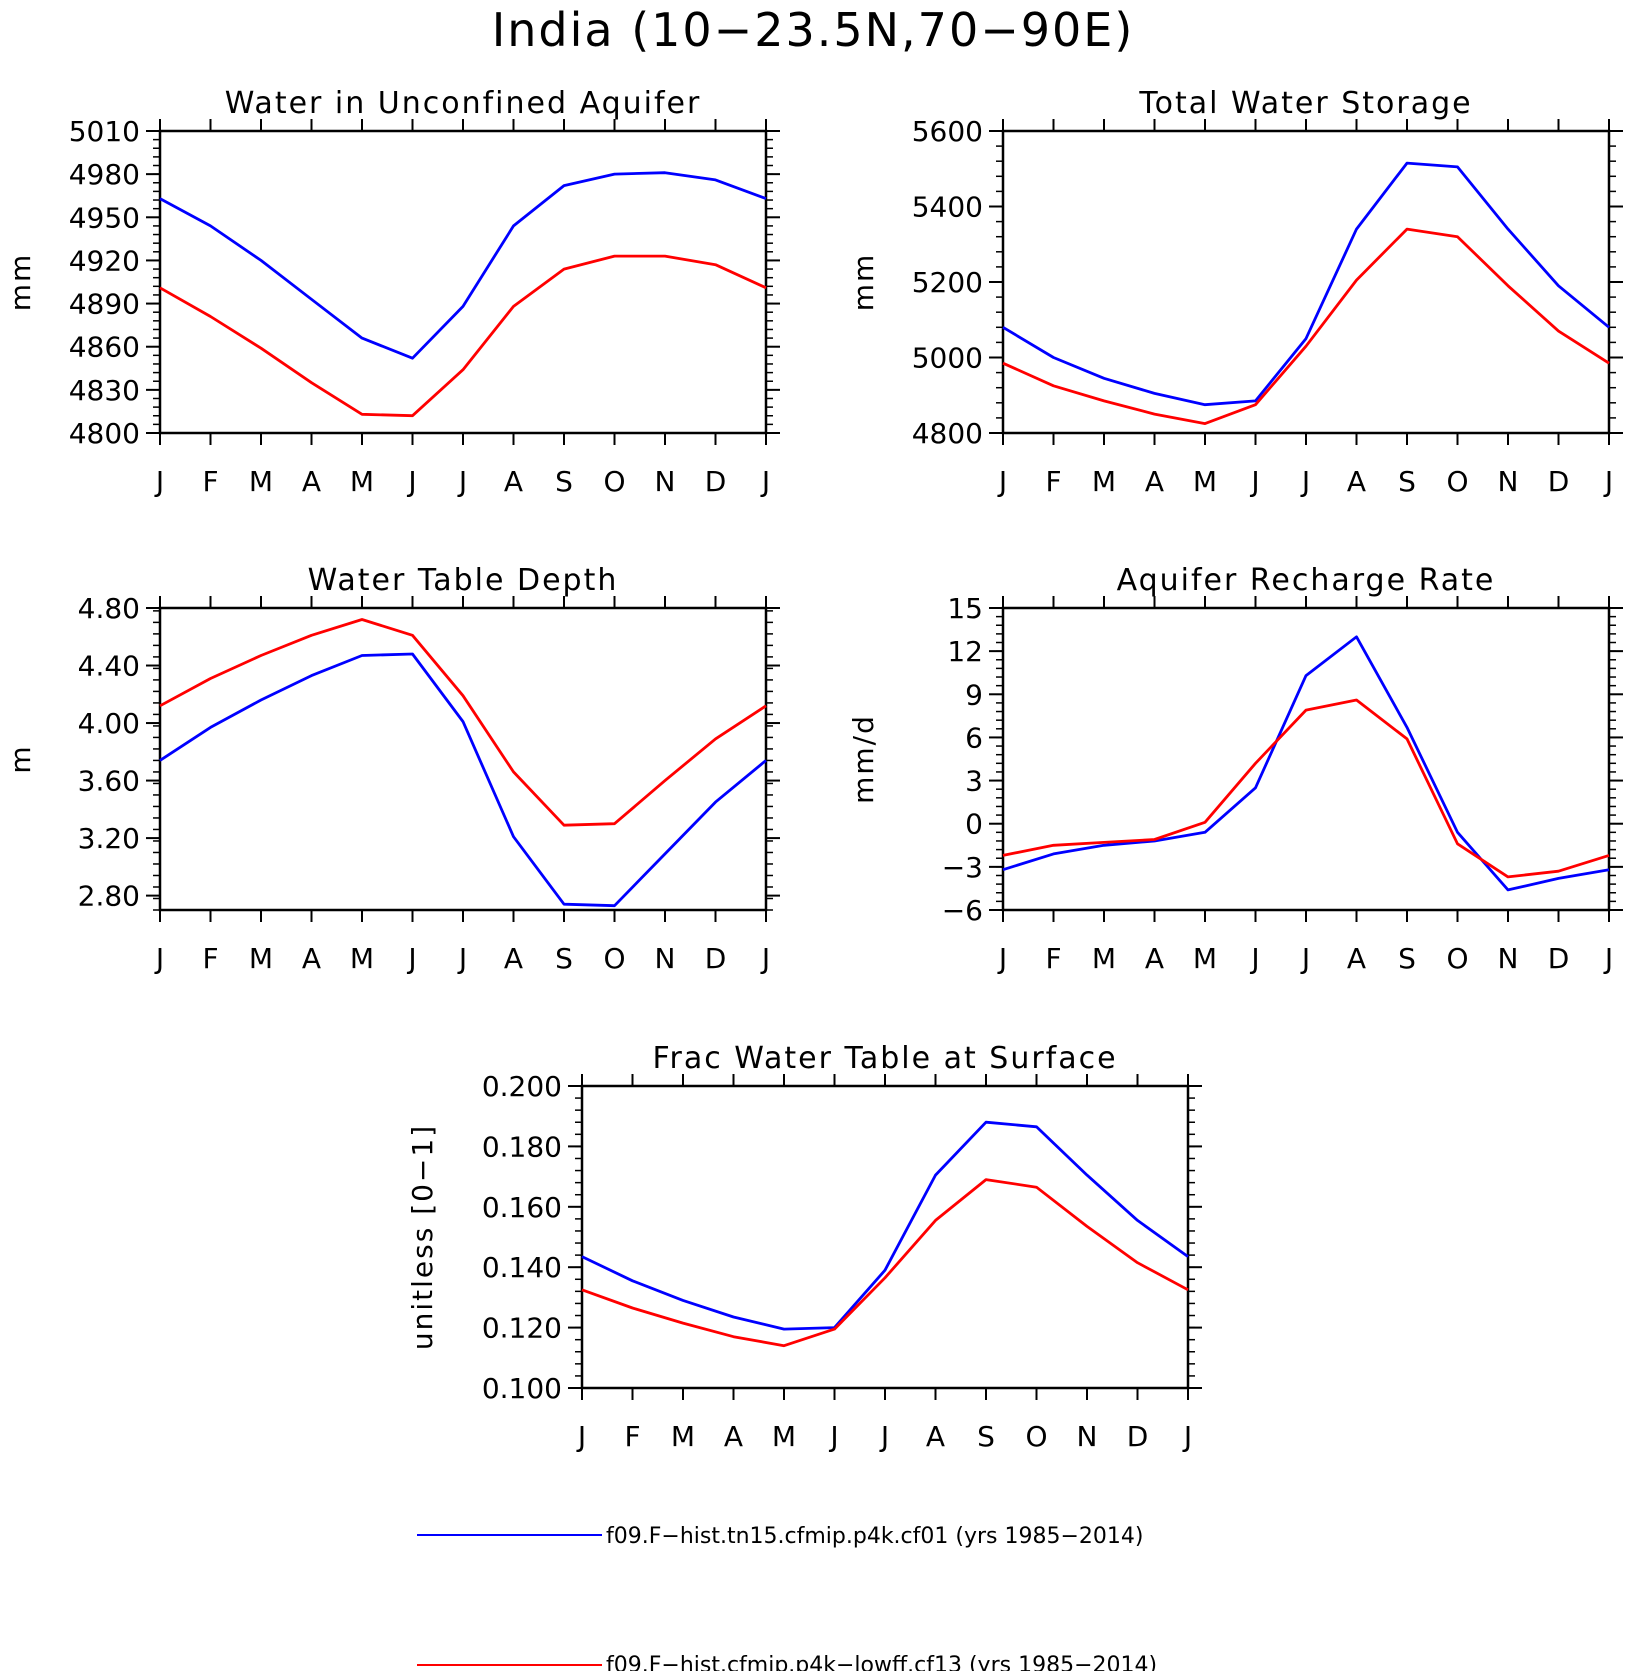 The height and width of the screenshot is (1676, 1626). What do you see at coordinates (104, 347) in the screenshot?
I see `y-tick-label: 4860` at bounding box center [104, 347].